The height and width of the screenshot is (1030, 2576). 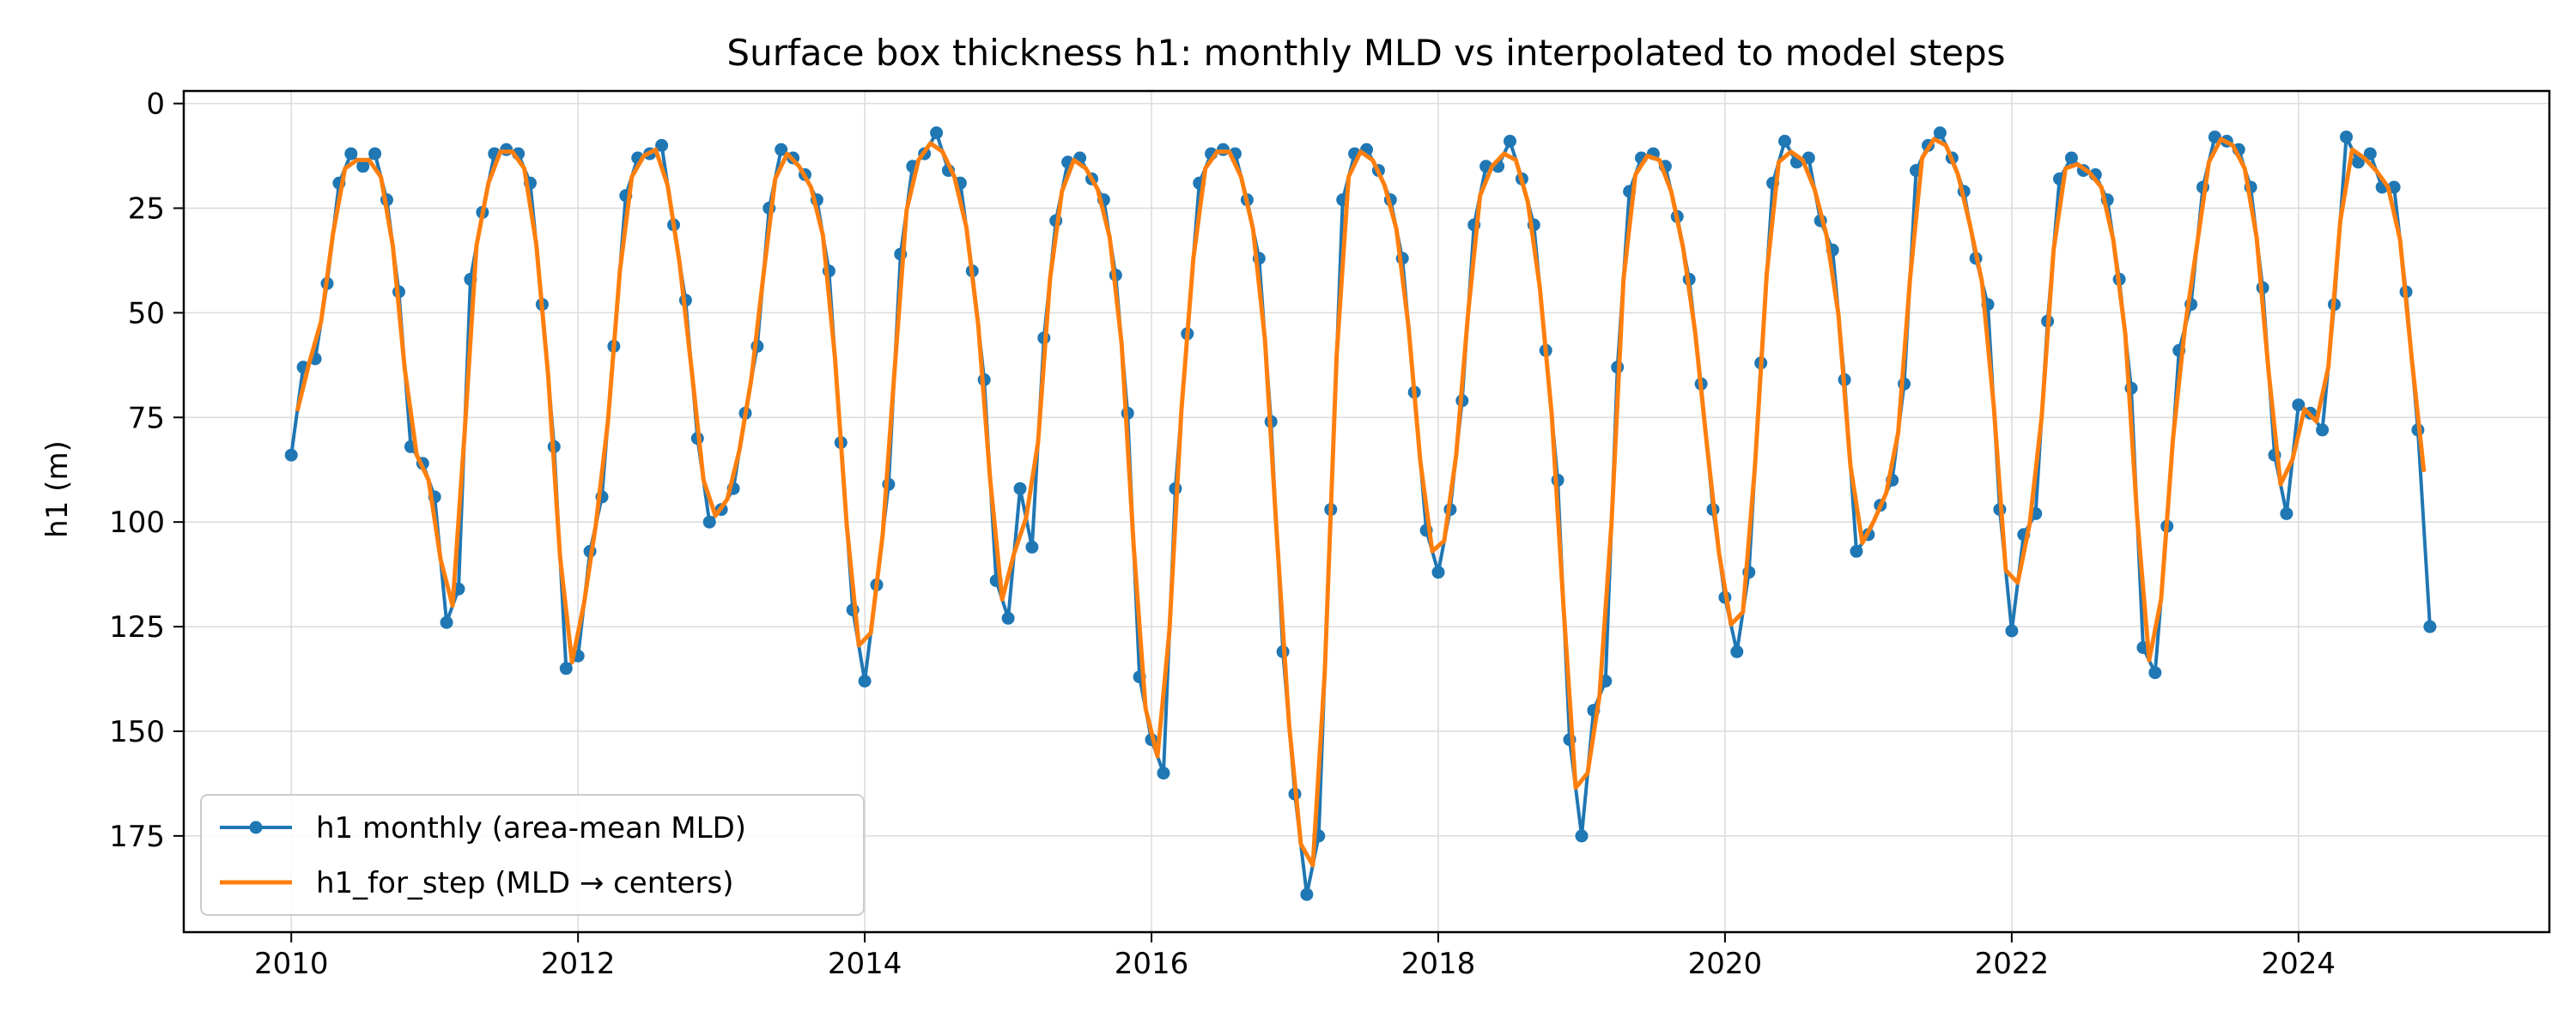 What do you see at coordinates (137, 627) in the screenshot?
I see `y-tick-label: 125` at bounding box center [137, 627].